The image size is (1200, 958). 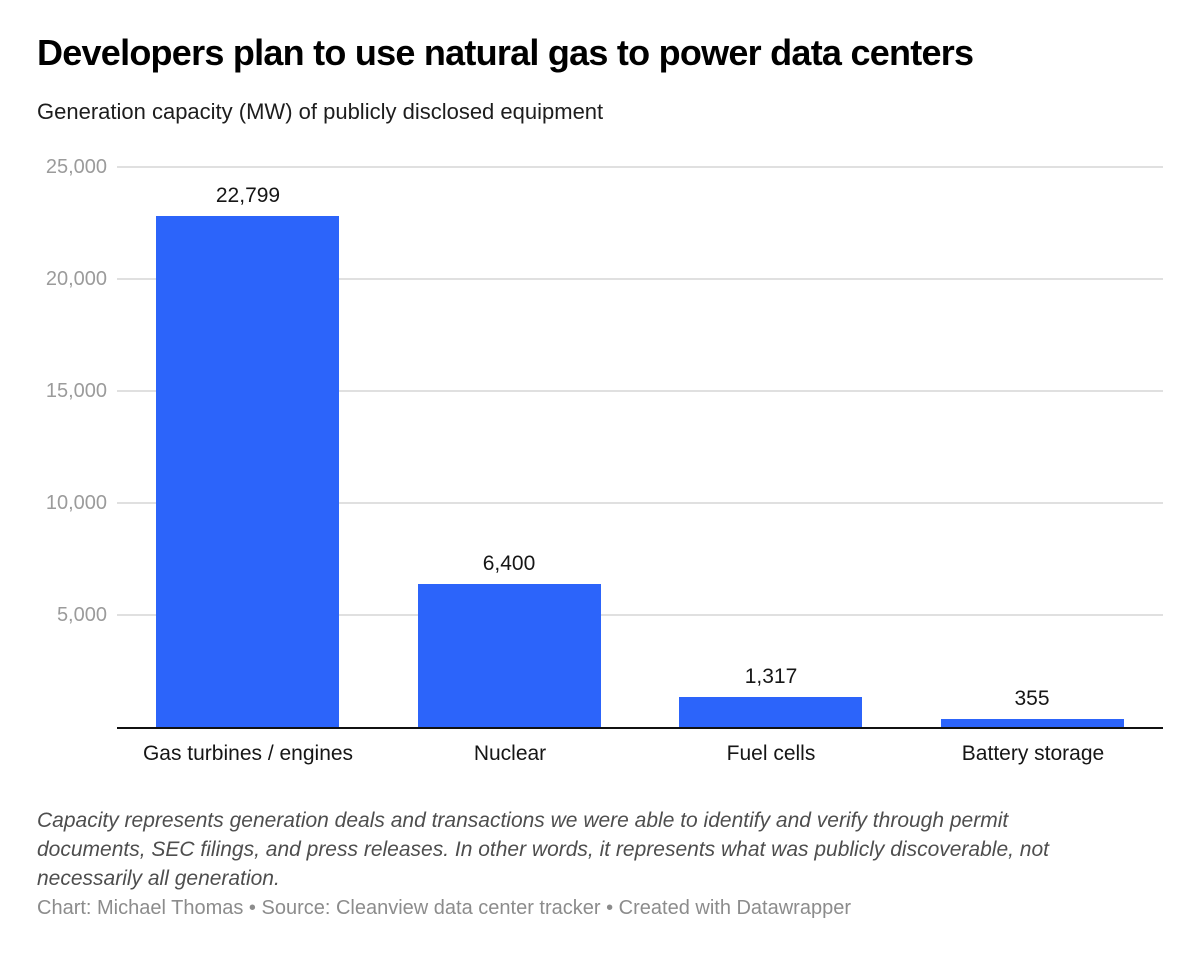 I want to click on x-axis-category-label: Fuel cells, so click(x=771, y=753).